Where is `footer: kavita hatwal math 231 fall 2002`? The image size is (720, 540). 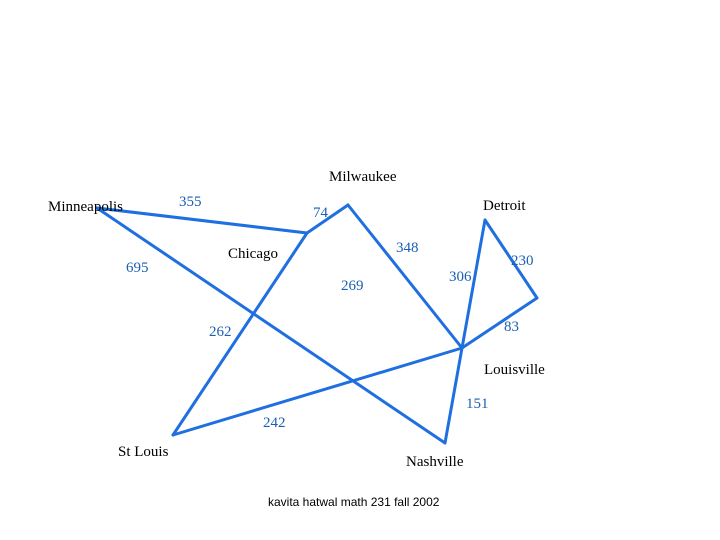
footer: kavita hatwal math 231 fall 2002 is located at coordinates (354, 502).